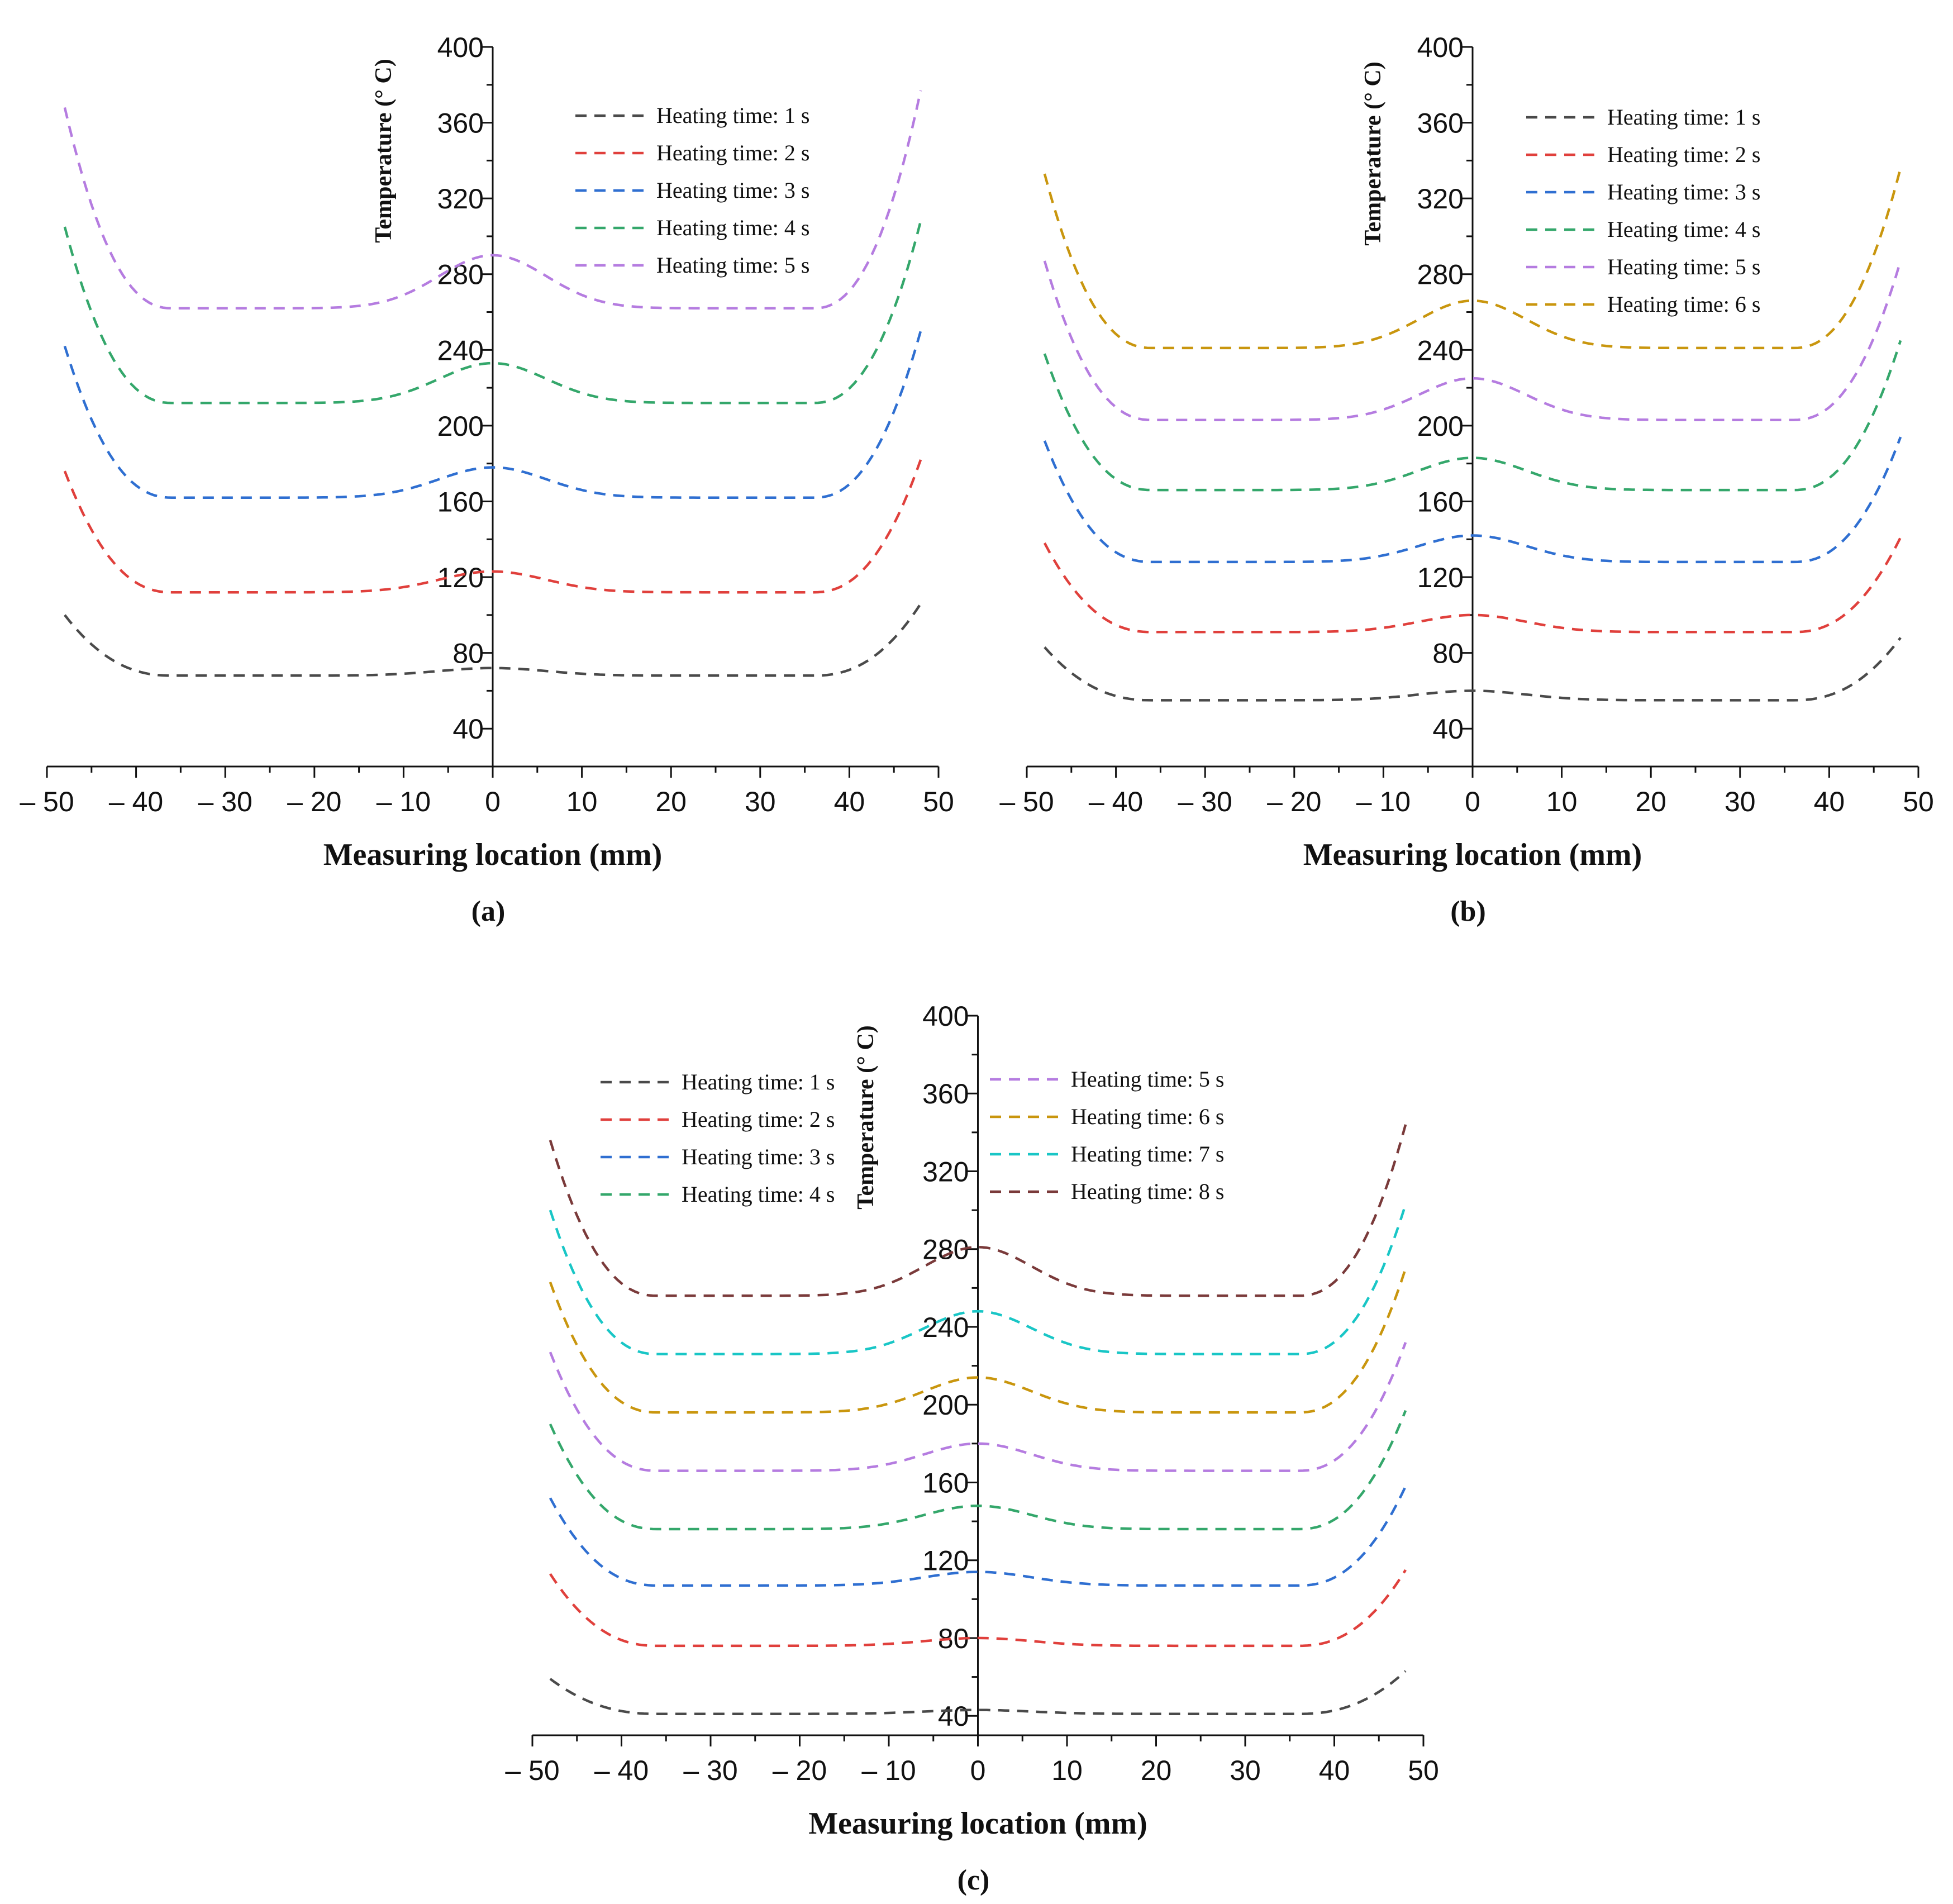 Image resolution: width=1953 pixels, height=1904 pixels. What do you see at coordinates (488, 911) in the screenshot?
I see `panel-label: (a)` at bounding box center [488, 911].